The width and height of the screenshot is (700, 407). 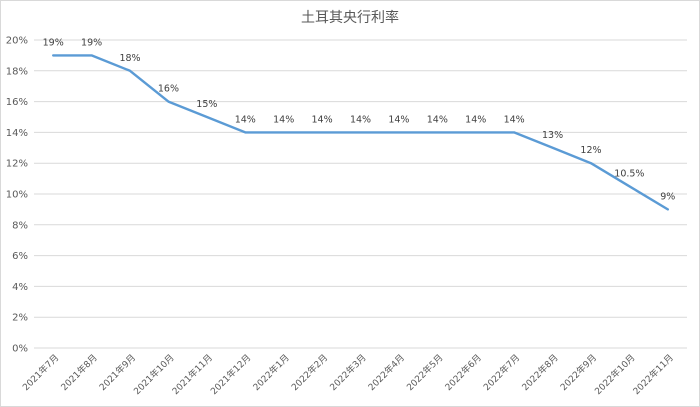 I want to click on x-tick-label: 2022年9月, so click(x=578, y=372).